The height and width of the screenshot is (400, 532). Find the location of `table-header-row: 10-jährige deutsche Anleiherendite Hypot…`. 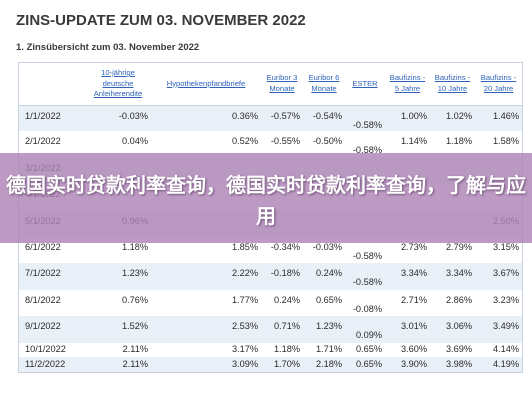

table-header-row: 10-jährige deutsche Anleiherendite Hypot… is located at coordinates (270, 84).